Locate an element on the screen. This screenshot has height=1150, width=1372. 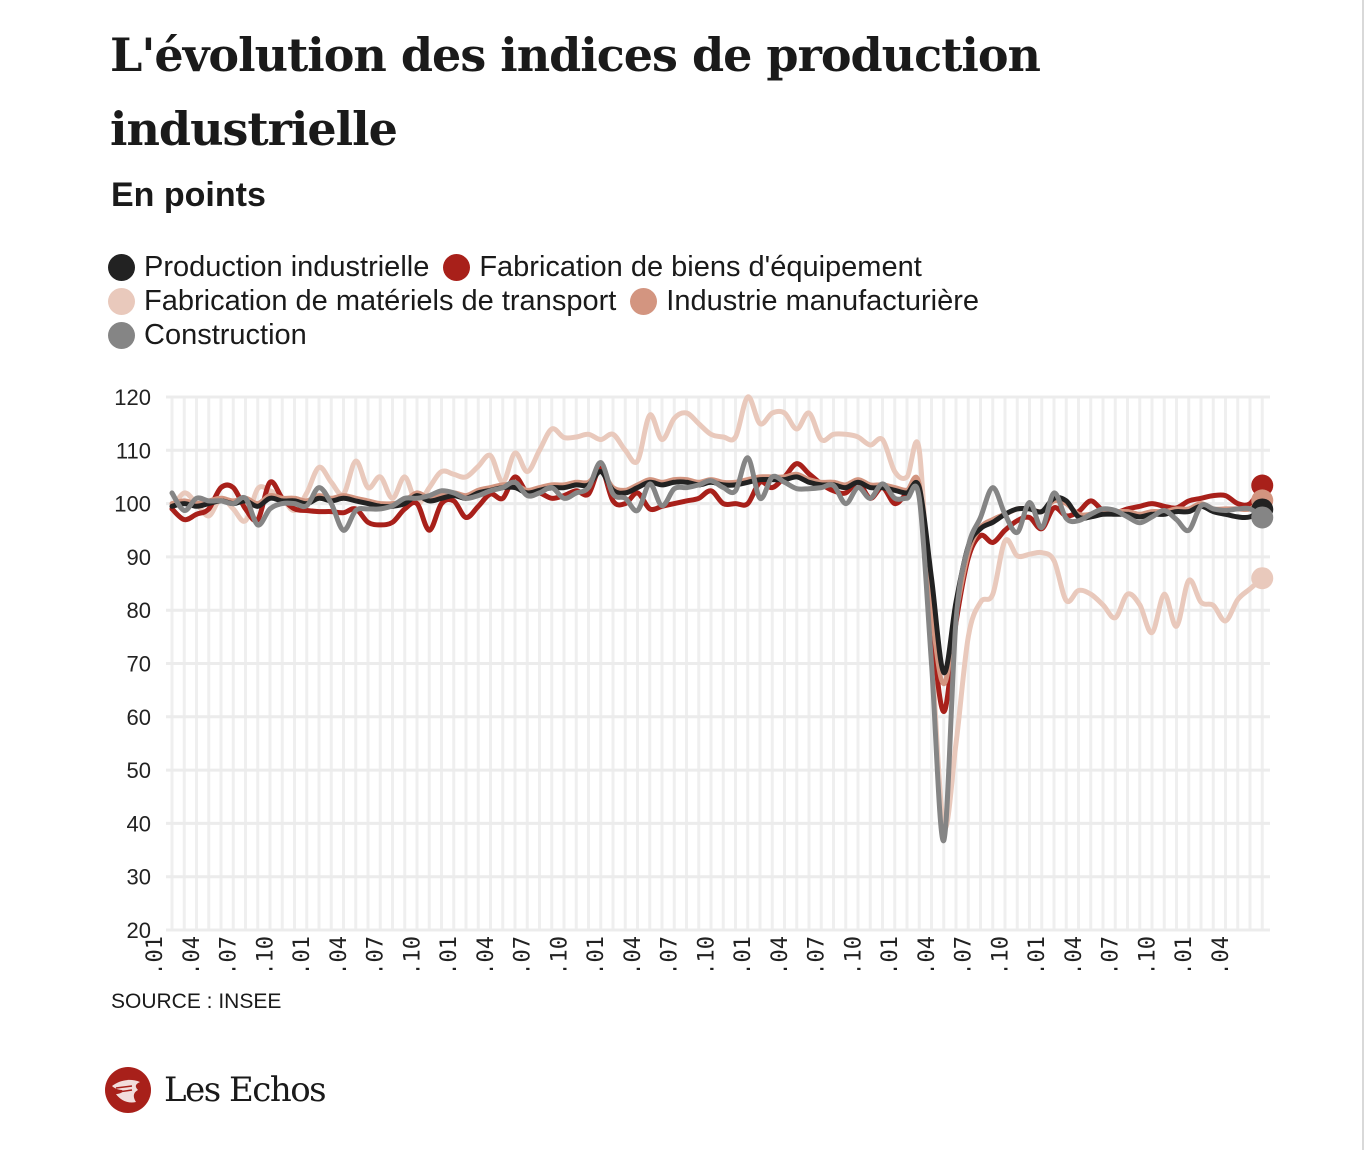
legend-item-biens-equipement: Fabrication de biens d'équipement is located at coordinates (682, 267).